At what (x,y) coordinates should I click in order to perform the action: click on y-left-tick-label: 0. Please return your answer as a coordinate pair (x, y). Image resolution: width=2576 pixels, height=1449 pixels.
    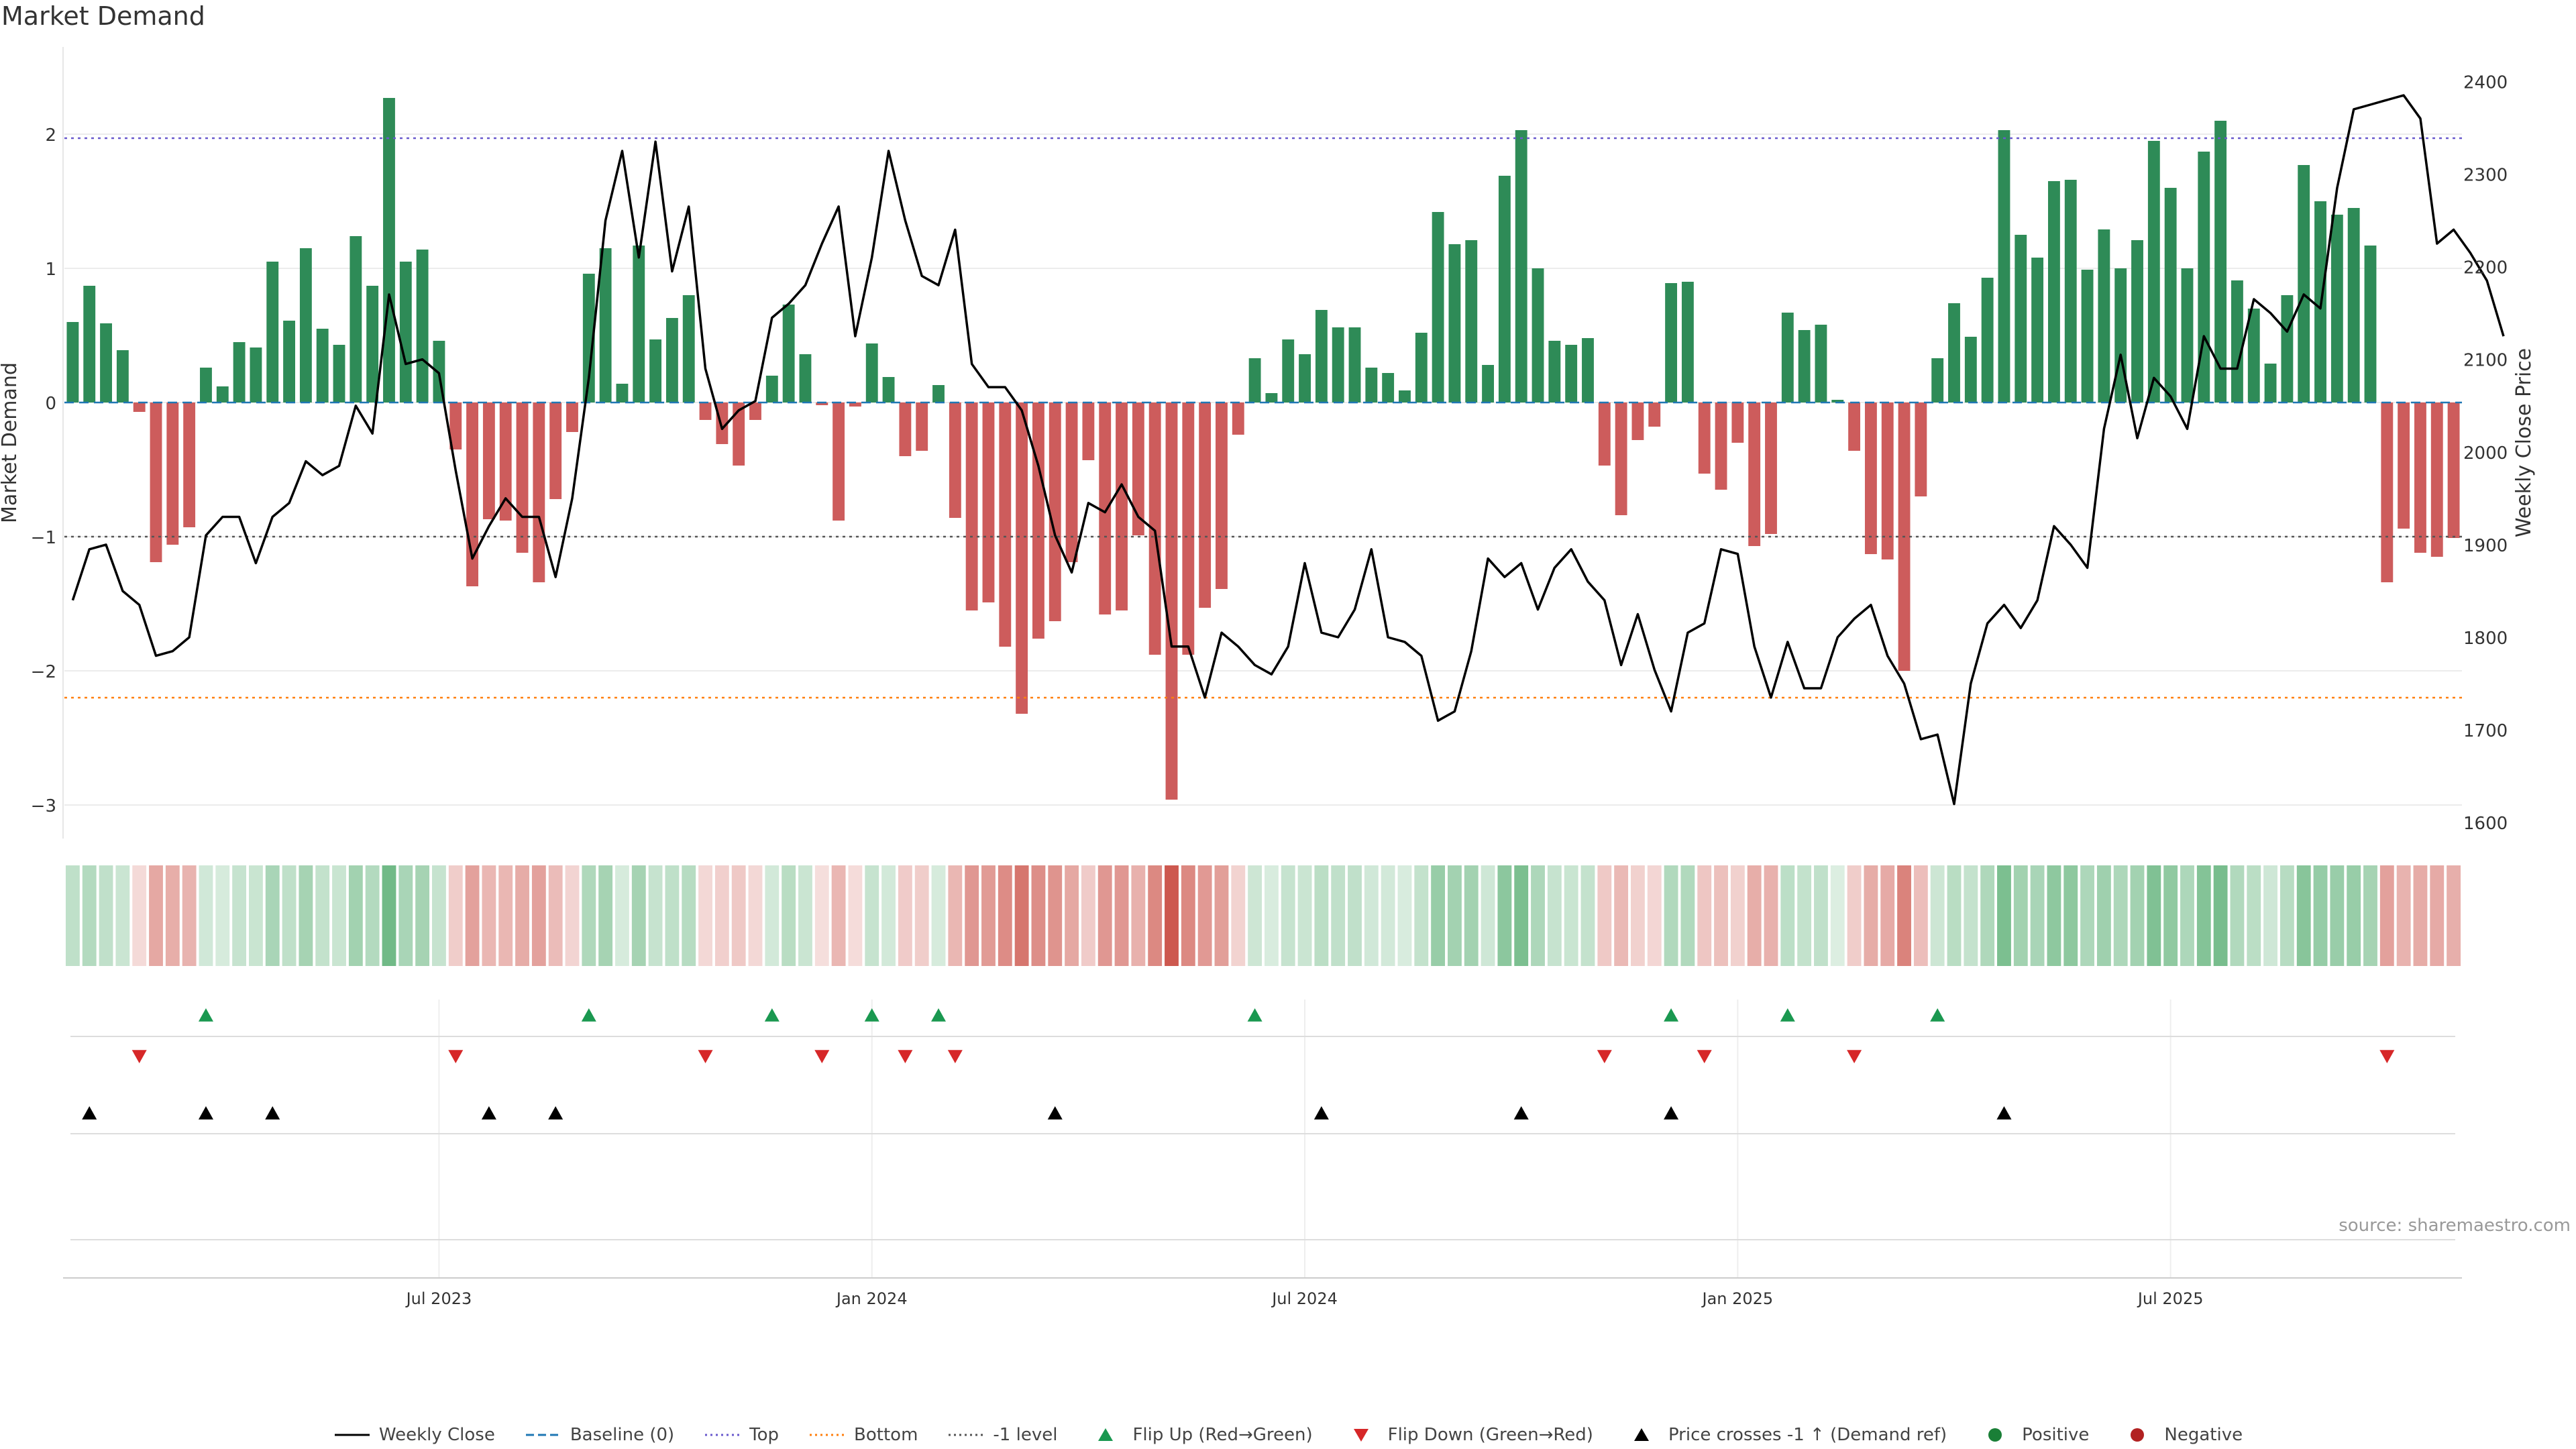
    Looking at the image, I should click on (50, 404).